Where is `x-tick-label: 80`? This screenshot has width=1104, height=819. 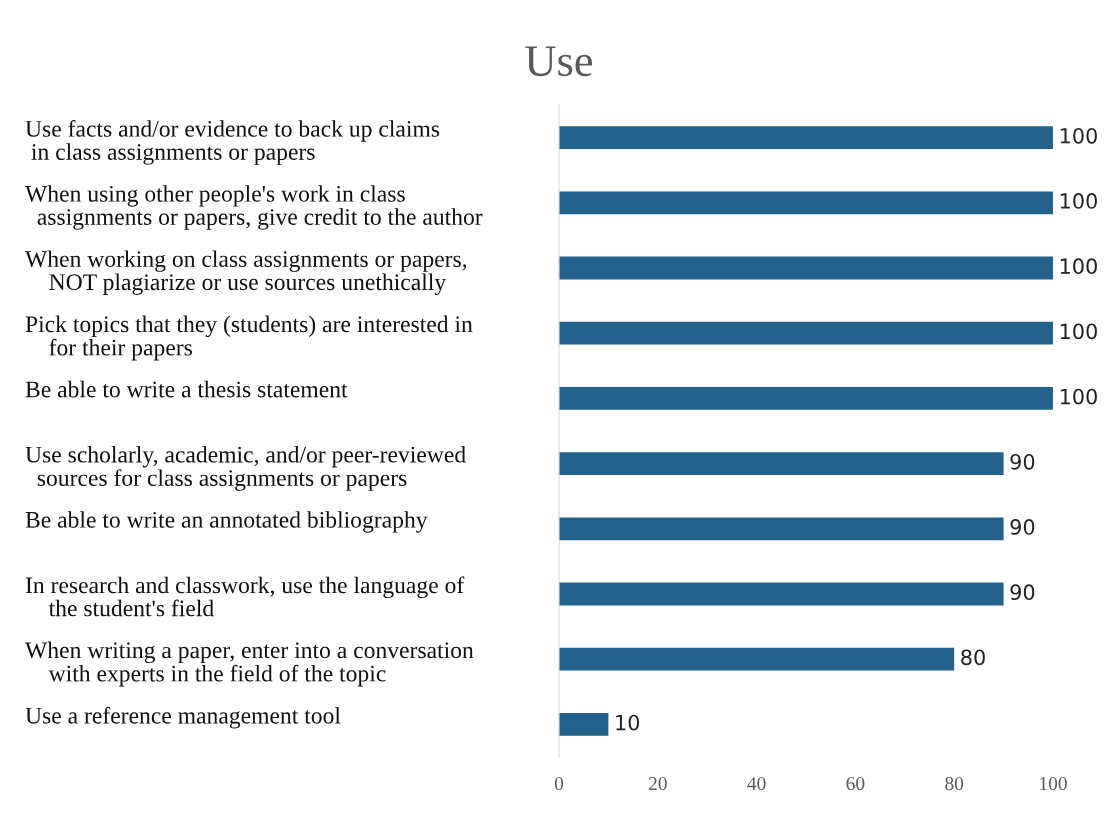 x-tick-label: 80 is located at coordinates (954, 784).